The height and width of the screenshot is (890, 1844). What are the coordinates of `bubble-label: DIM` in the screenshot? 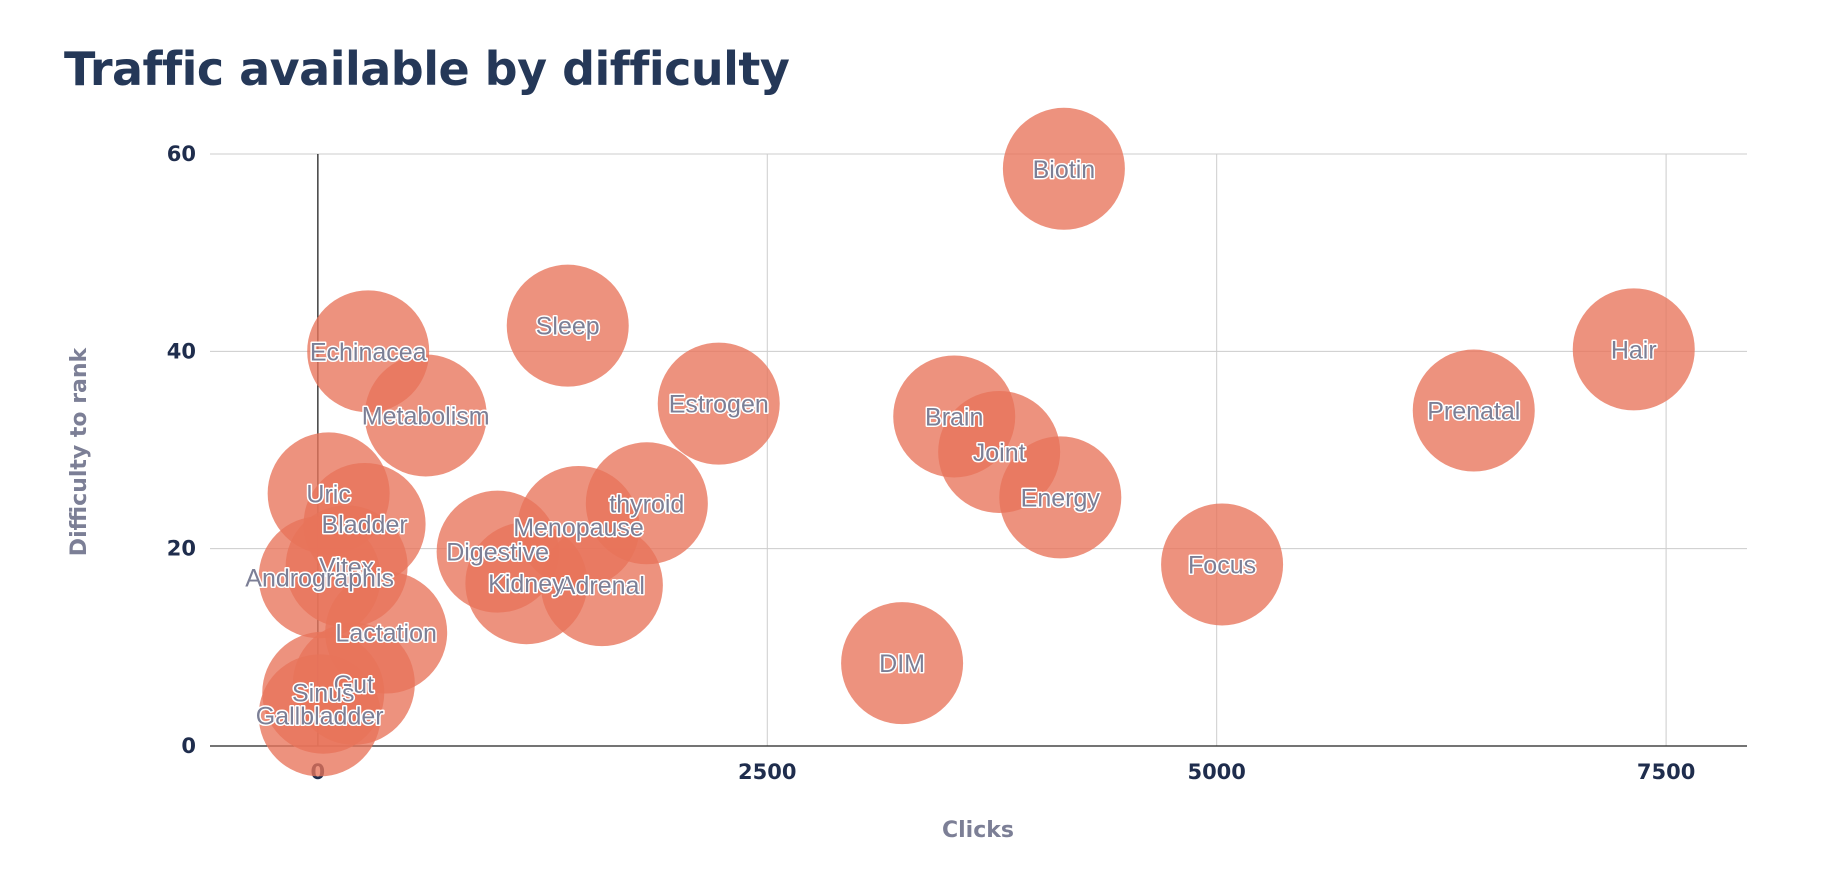 It's located at (902, 664).